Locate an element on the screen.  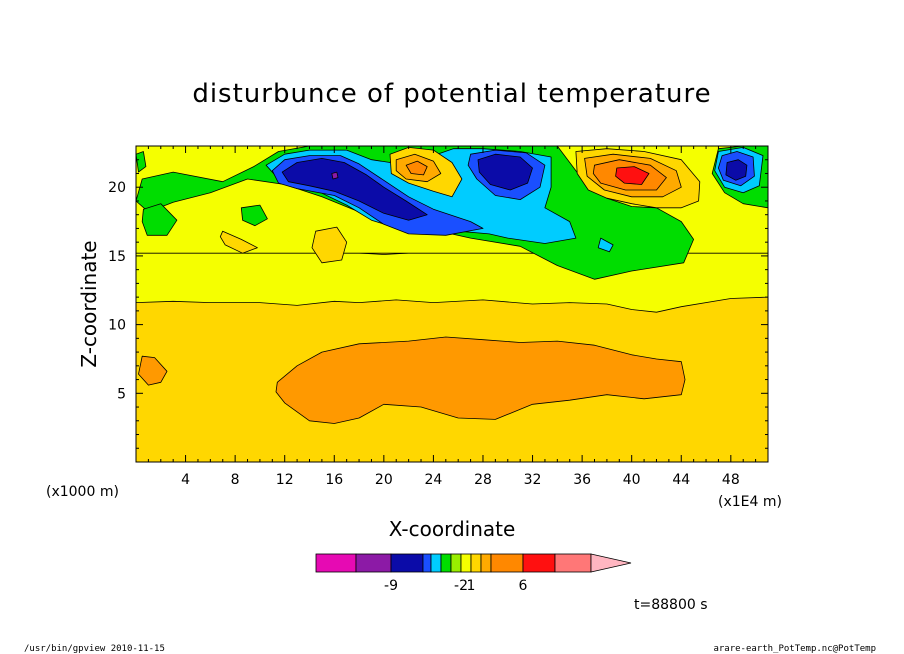
chart-title: disturbunce of potential temperature is located at coordinates (451, 94).